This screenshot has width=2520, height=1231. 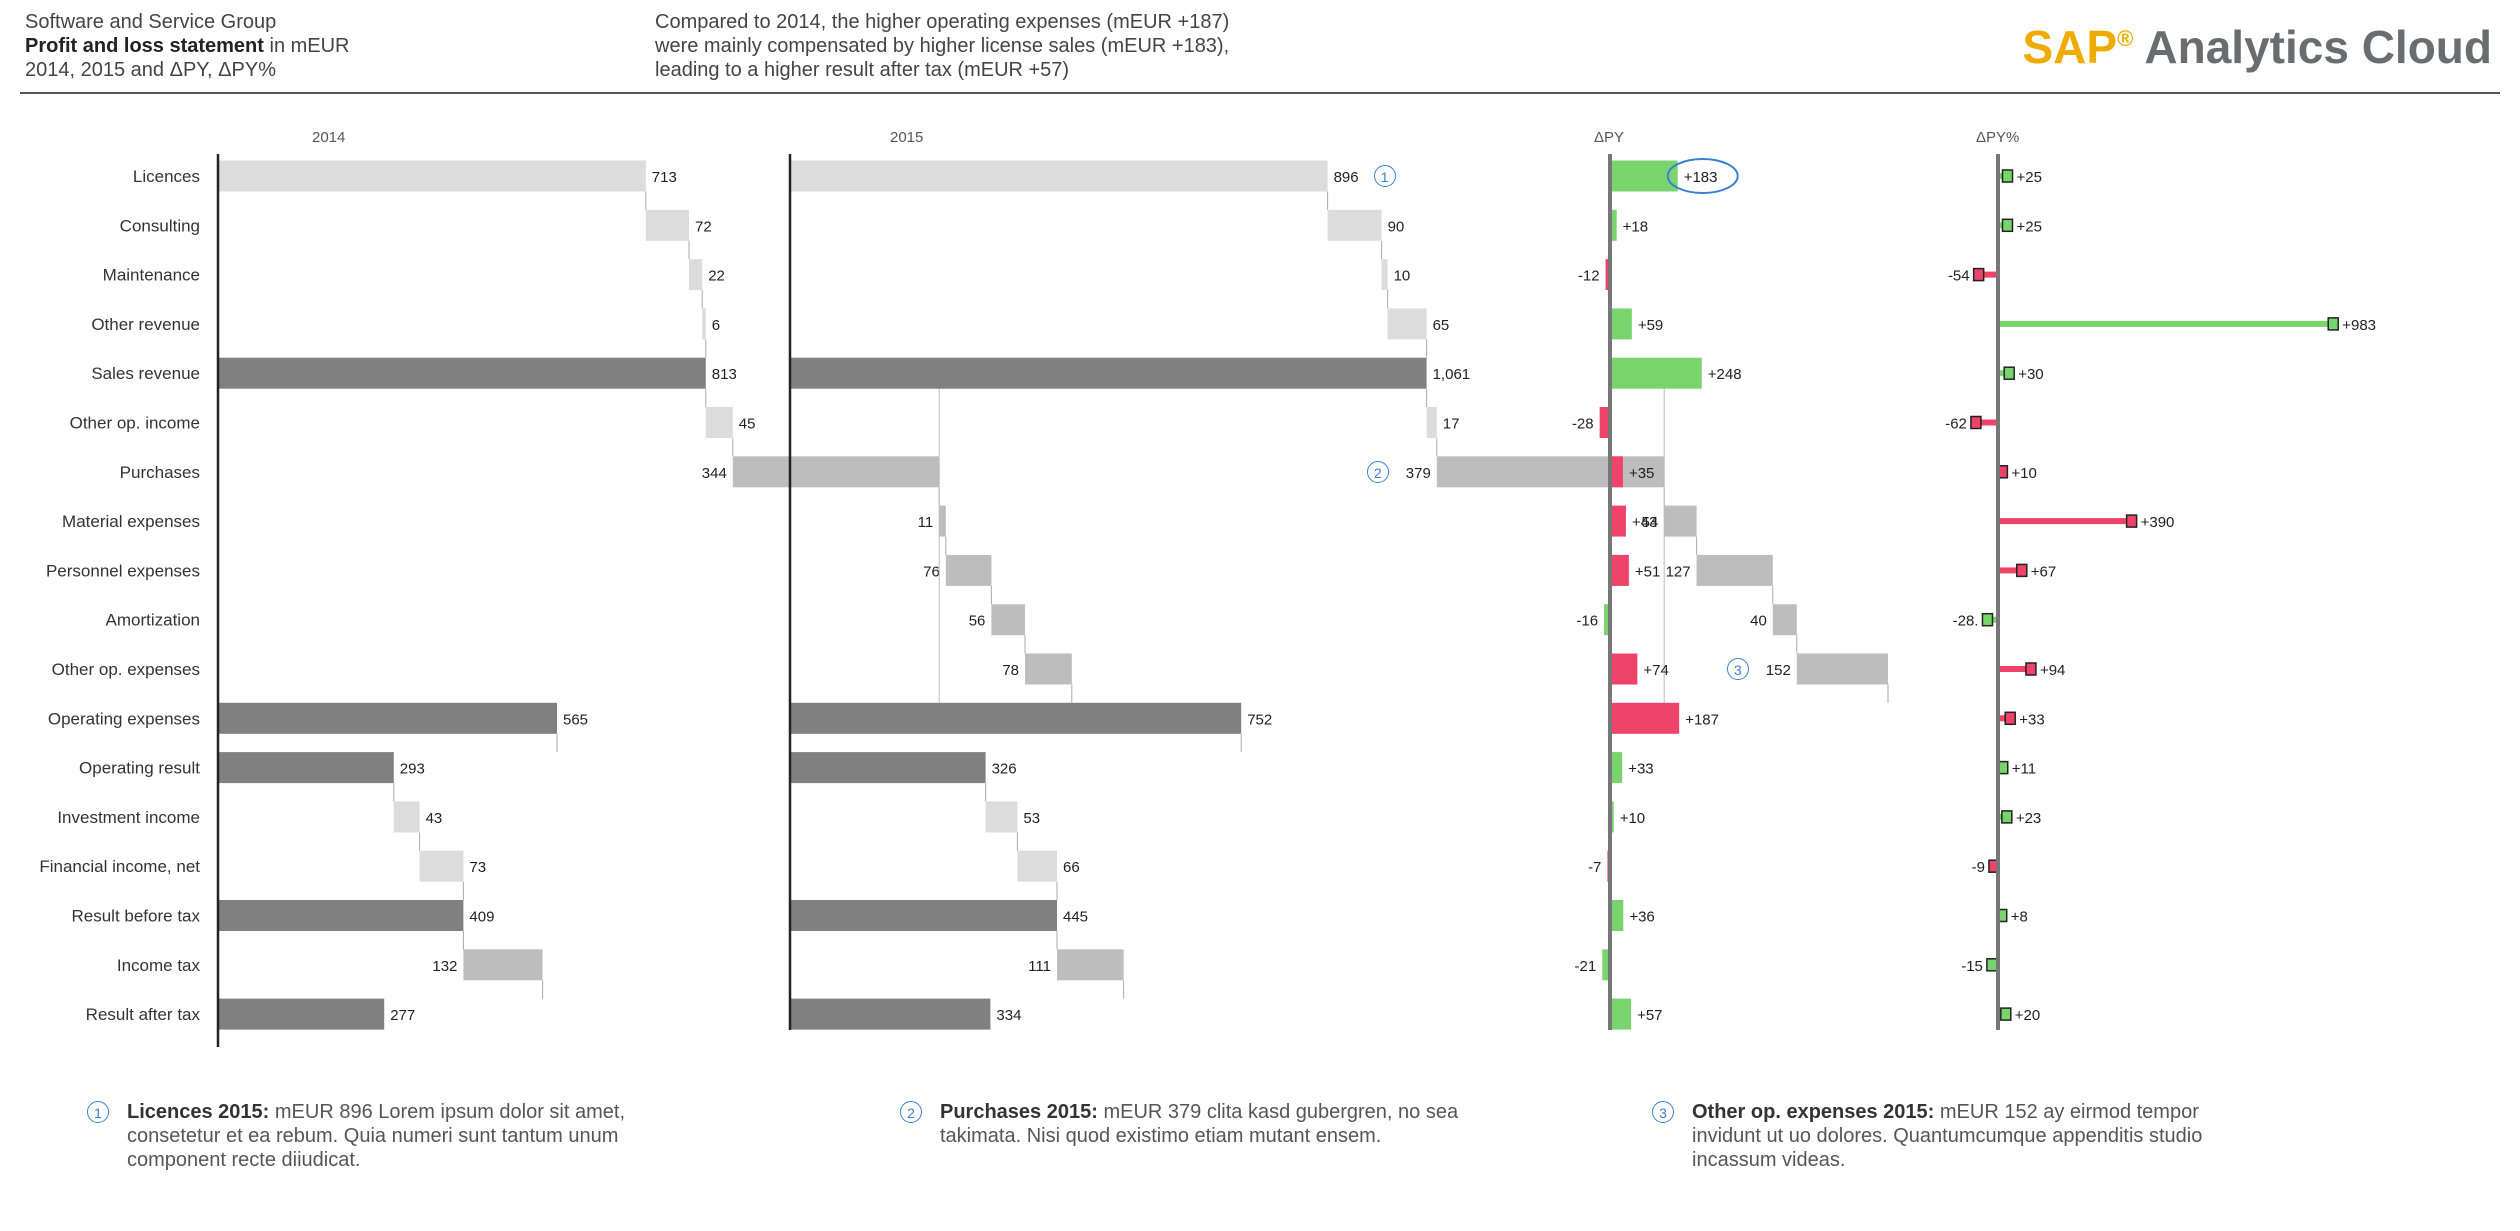 I want to click on pin-label: -15, so click(x=1972, y=966).